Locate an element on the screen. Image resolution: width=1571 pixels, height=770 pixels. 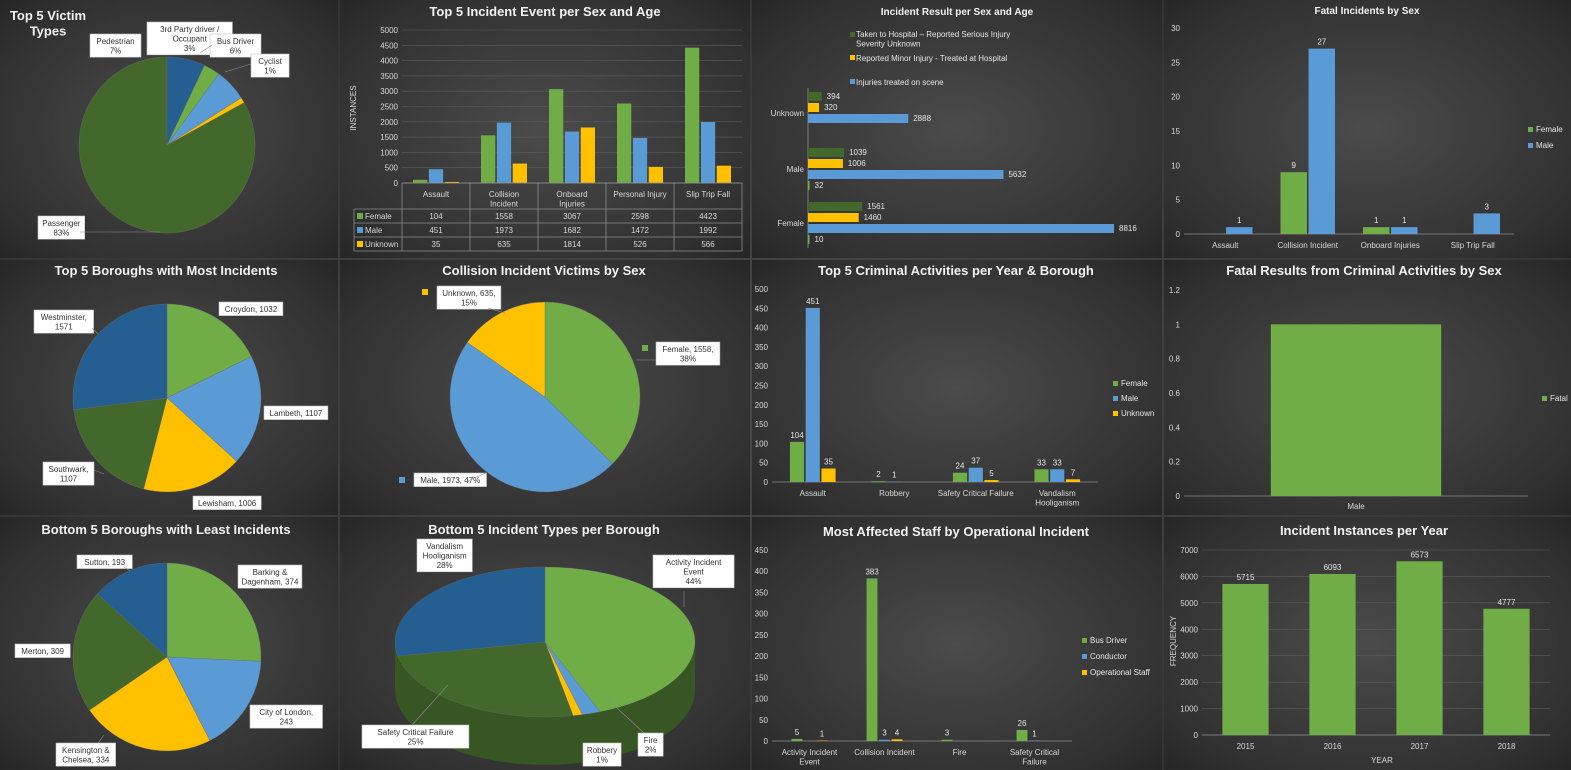
callout-city-of-london: City of London, 243 is located at coordinates (286, 716).